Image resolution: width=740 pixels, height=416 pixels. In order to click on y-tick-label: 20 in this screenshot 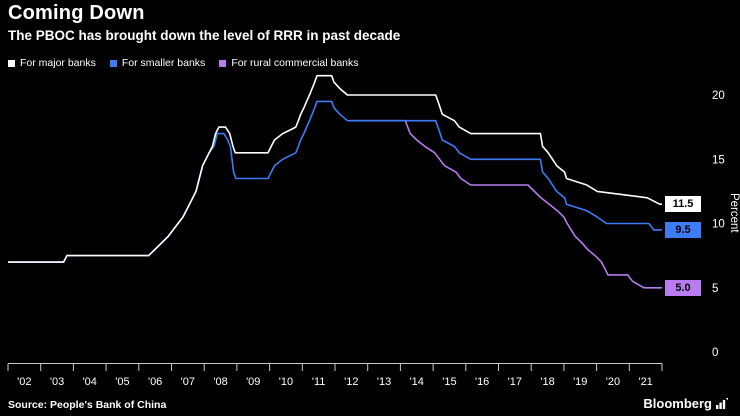, I will do `click(718, 96)`.